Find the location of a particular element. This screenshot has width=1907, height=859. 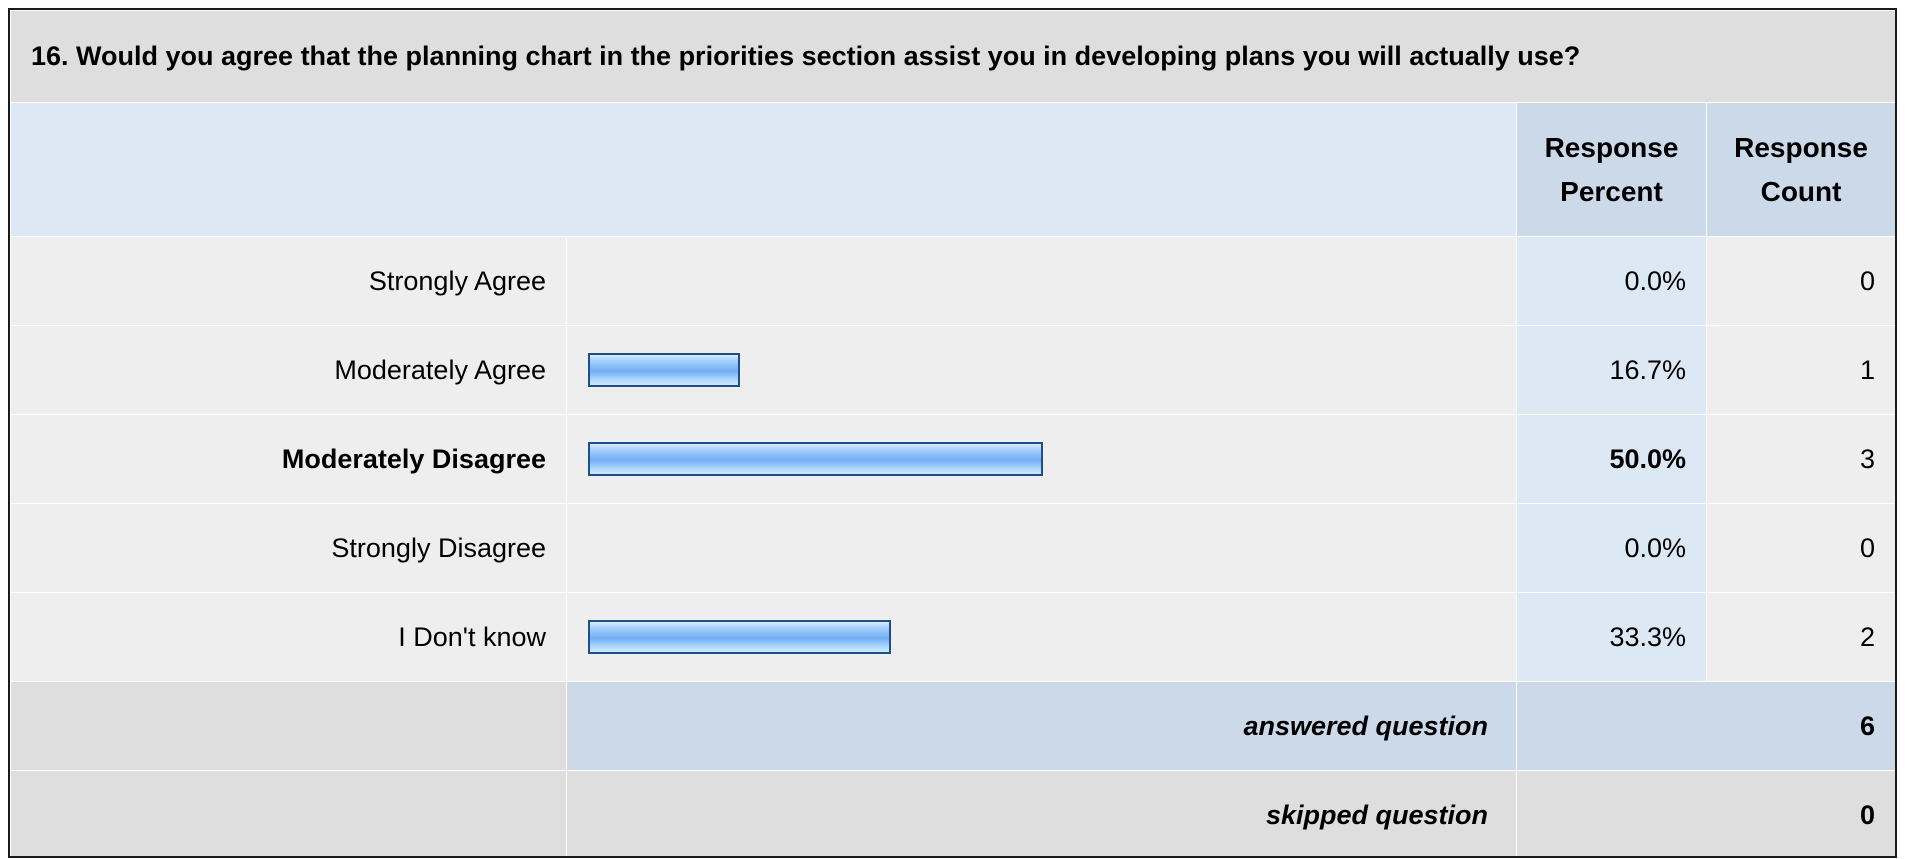

response-percent: 16.7% is located at coordinates (1611, 370).